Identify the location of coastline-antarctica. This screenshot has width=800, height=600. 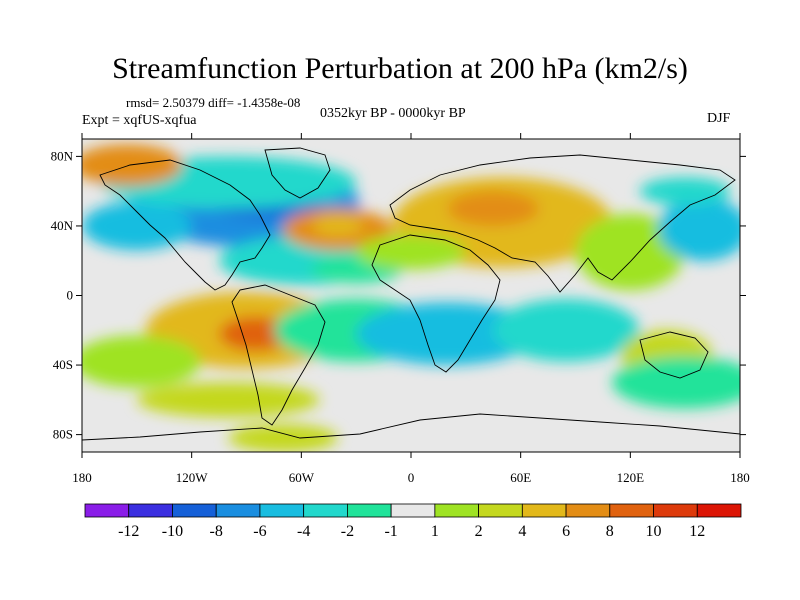
(411, 427).